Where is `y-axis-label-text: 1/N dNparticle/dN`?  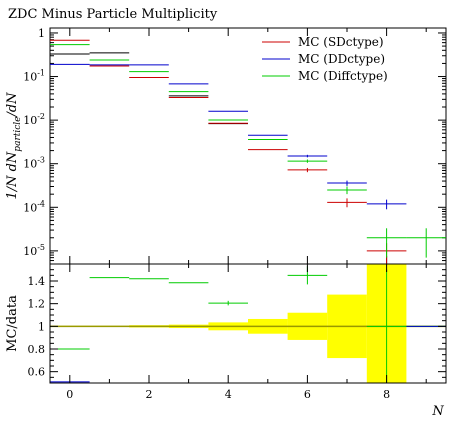 y-axis-label-text: 1/N dNparticle/dN is located at coordinates (14, 146).